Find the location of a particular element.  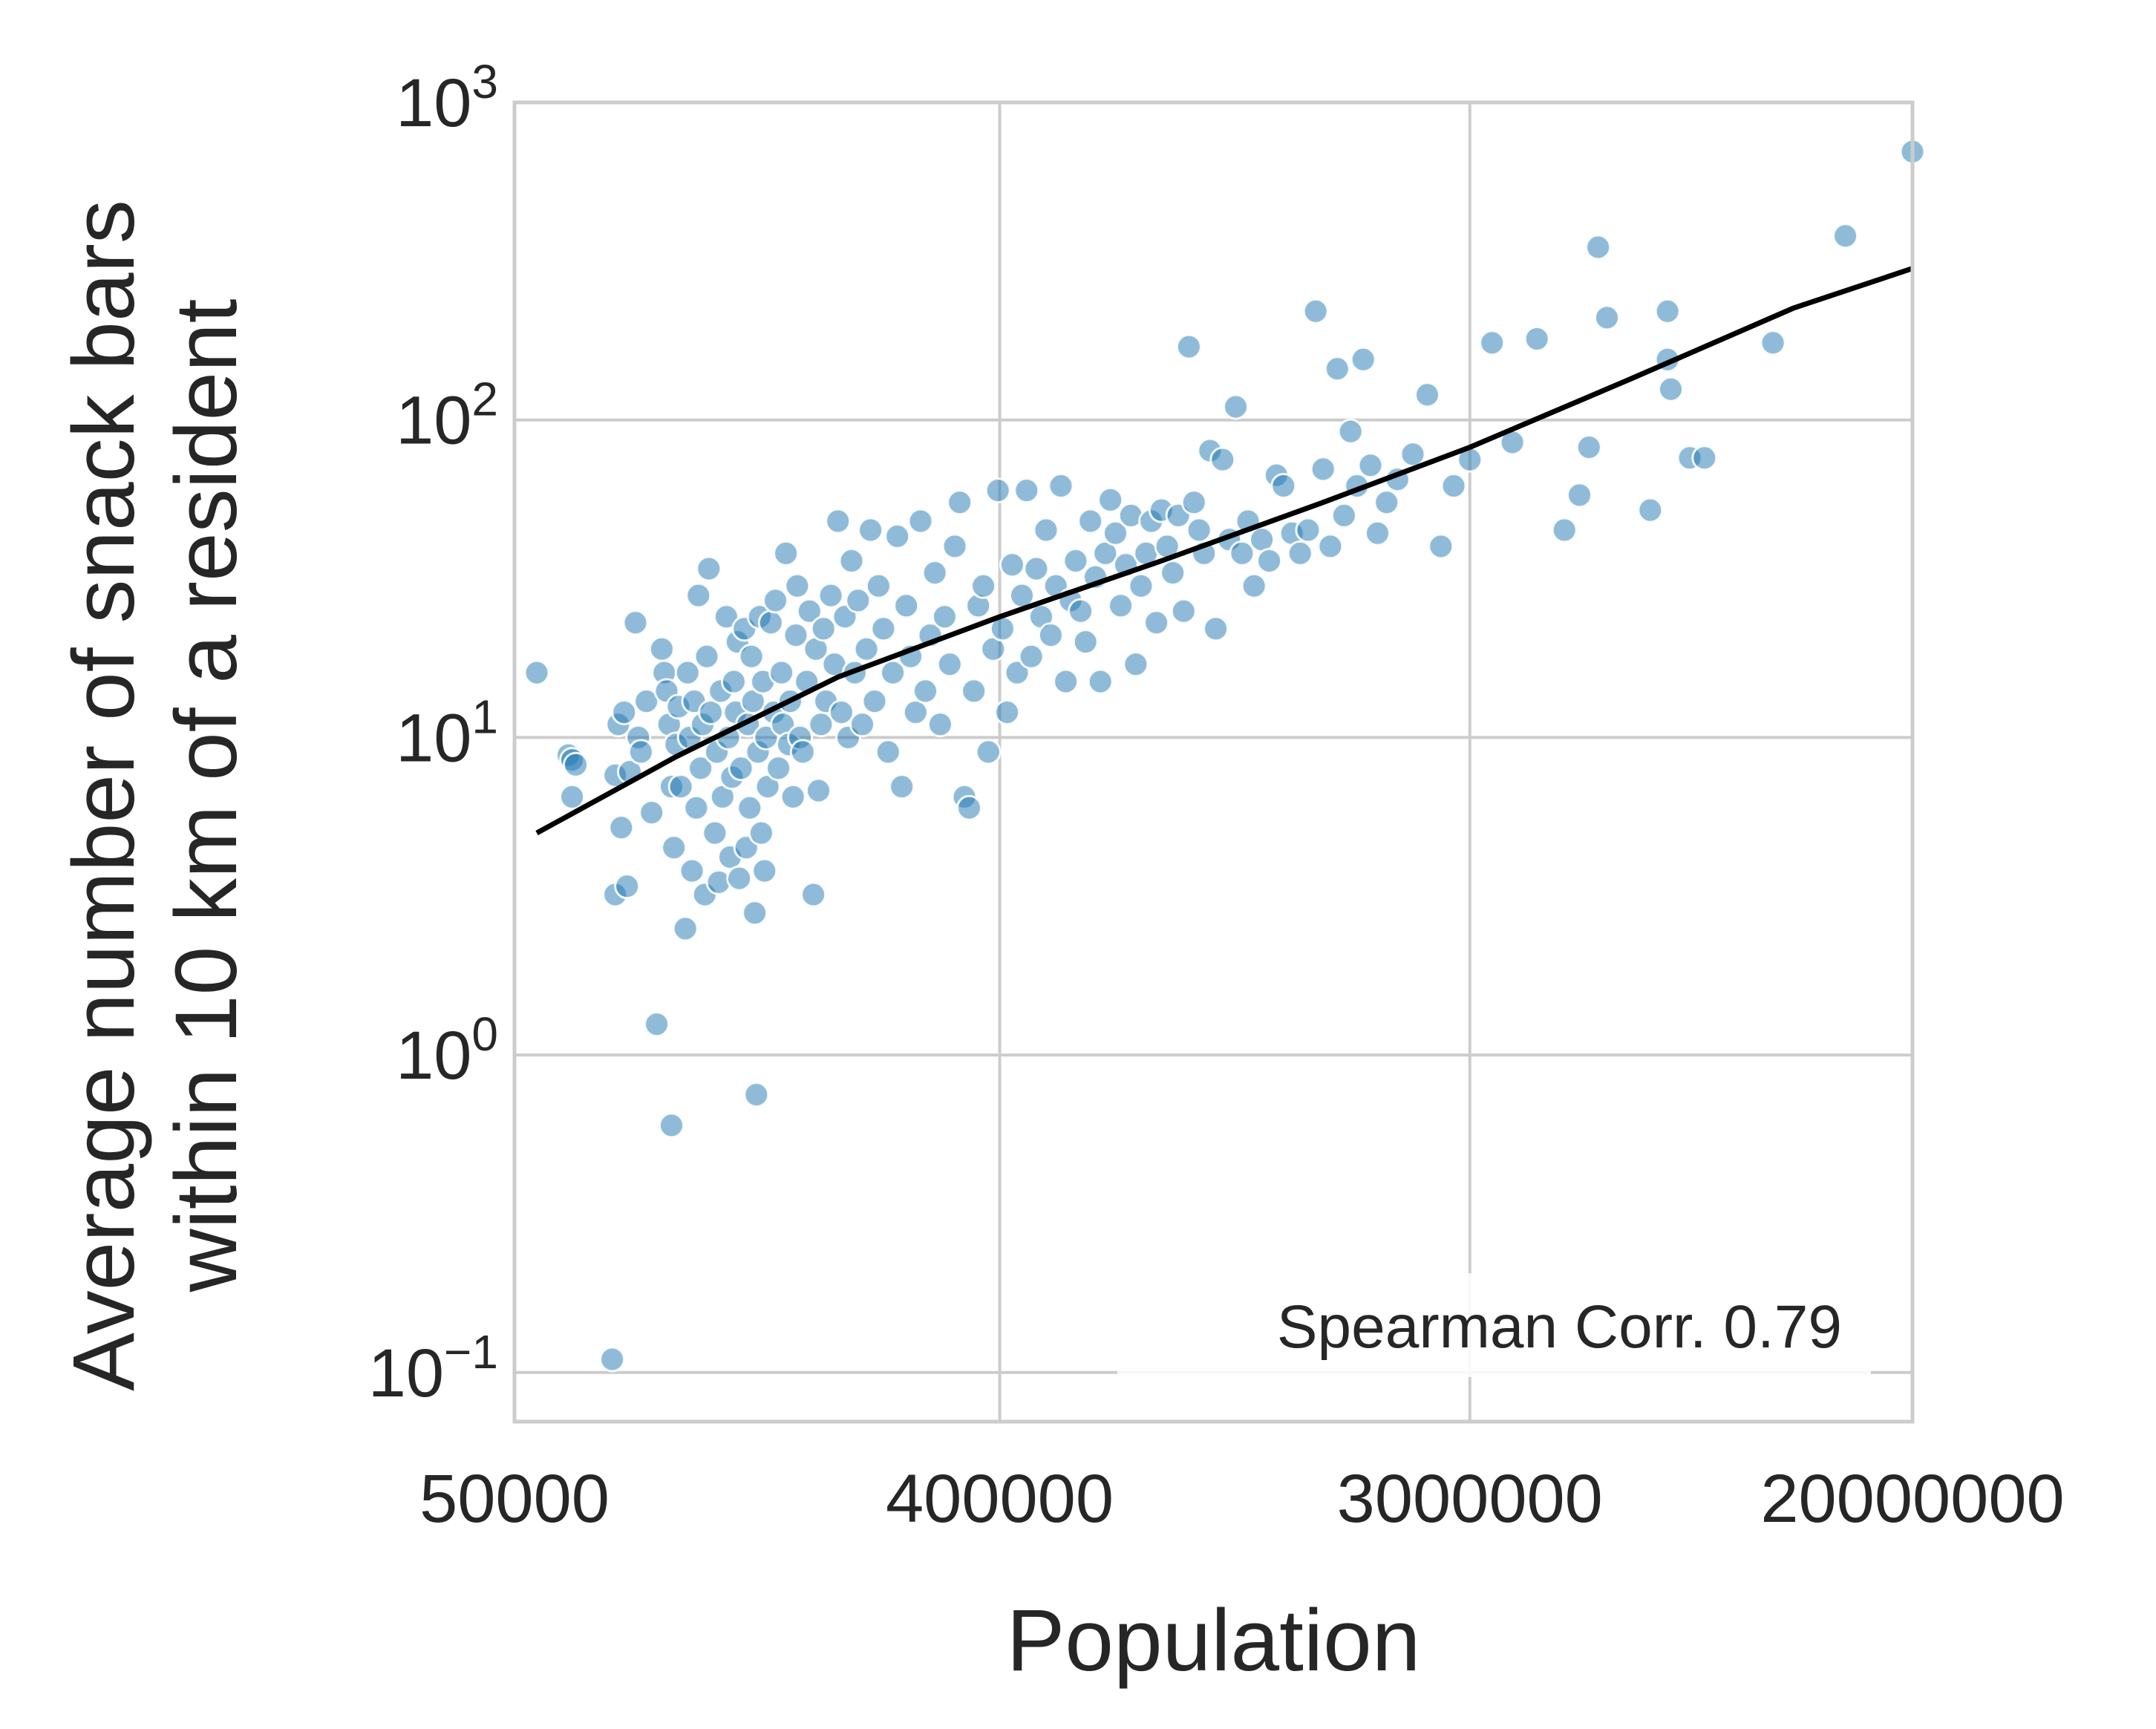

y-tick-labels: 10⁻¹ 10⁰ 10¹ 10² 10³ is located at coordinates (433, 733).